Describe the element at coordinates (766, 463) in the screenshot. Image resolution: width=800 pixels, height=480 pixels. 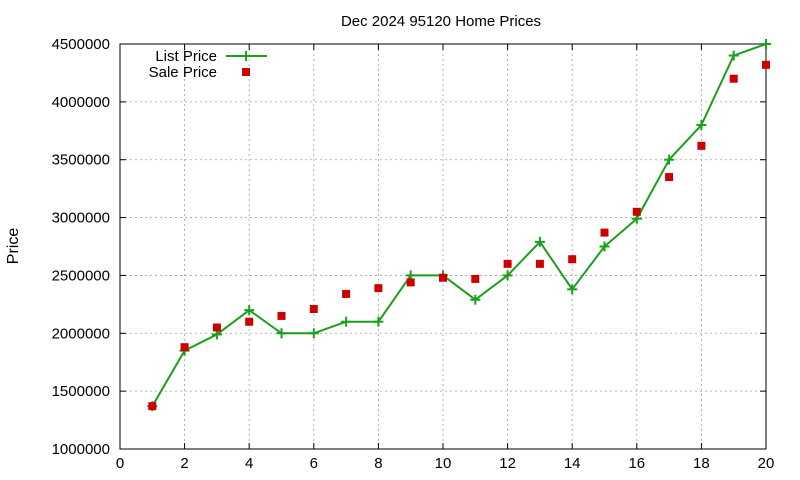
I see `x-tick-label: 20` at that location.